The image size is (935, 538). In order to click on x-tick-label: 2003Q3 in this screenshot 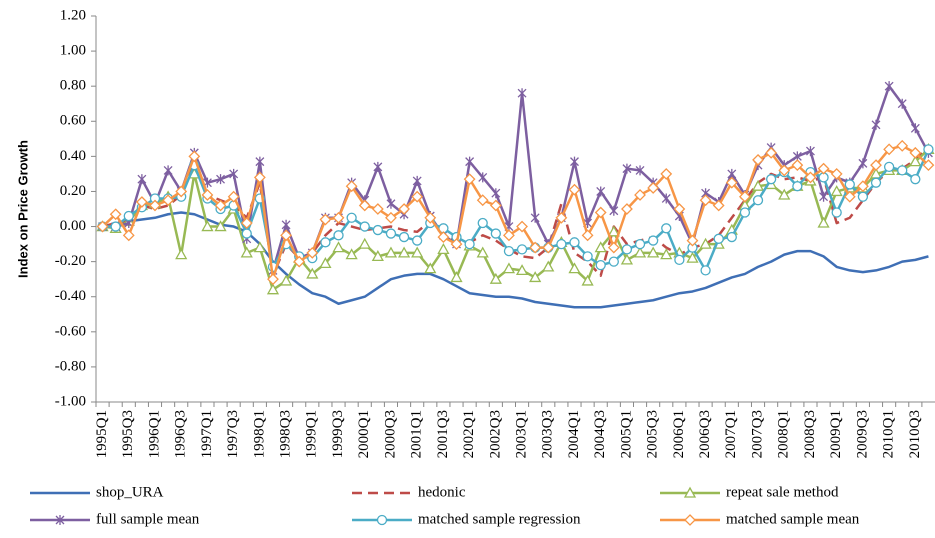, I will do `click(548, 434)`.